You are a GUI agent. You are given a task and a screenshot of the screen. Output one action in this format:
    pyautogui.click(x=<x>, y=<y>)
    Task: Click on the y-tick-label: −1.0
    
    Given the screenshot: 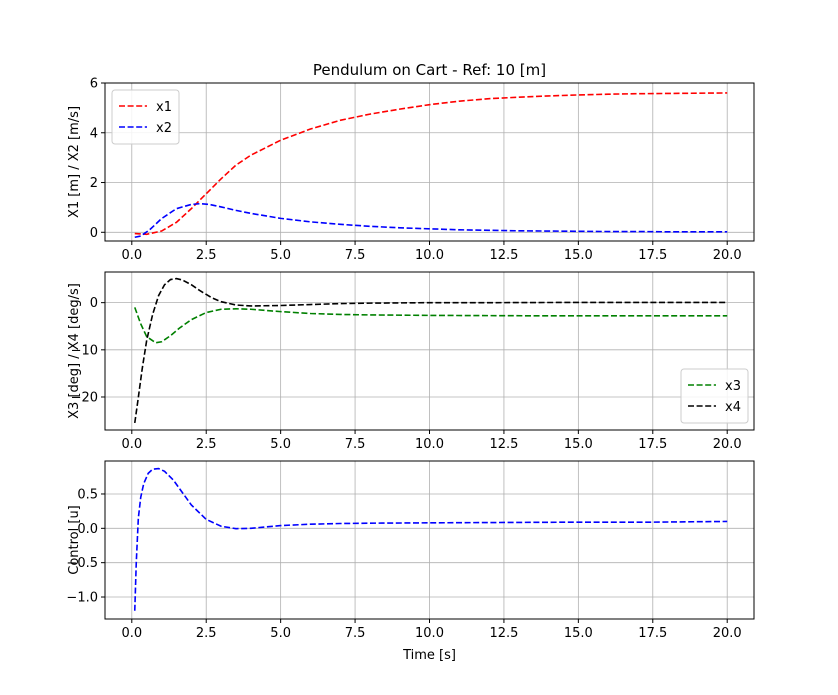 What is the action you would take?
    pyautogui.click(x=82, y=598)
    